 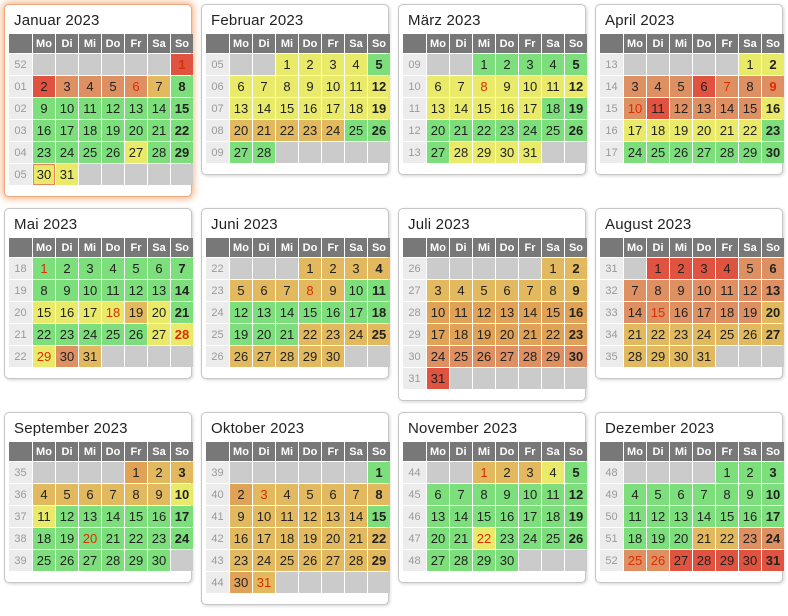 What do you see at coordinates (658, 356) in the screenshot?
I see `day-cell: 29` at bounding box center [658, 356].